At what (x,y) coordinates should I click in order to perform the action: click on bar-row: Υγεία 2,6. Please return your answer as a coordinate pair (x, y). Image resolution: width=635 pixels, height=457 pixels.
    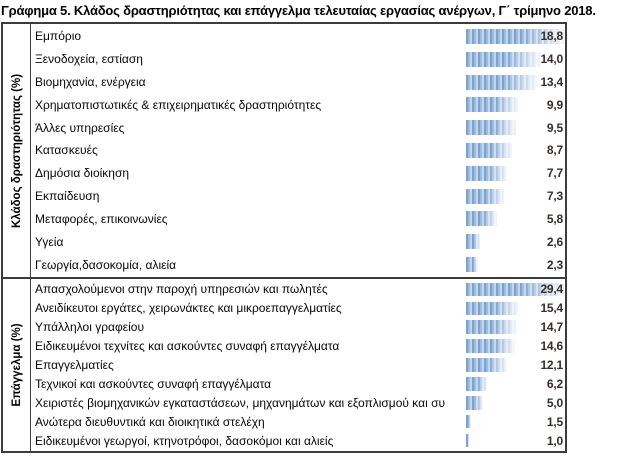
    Looking at the image, I should click on (298, 241).